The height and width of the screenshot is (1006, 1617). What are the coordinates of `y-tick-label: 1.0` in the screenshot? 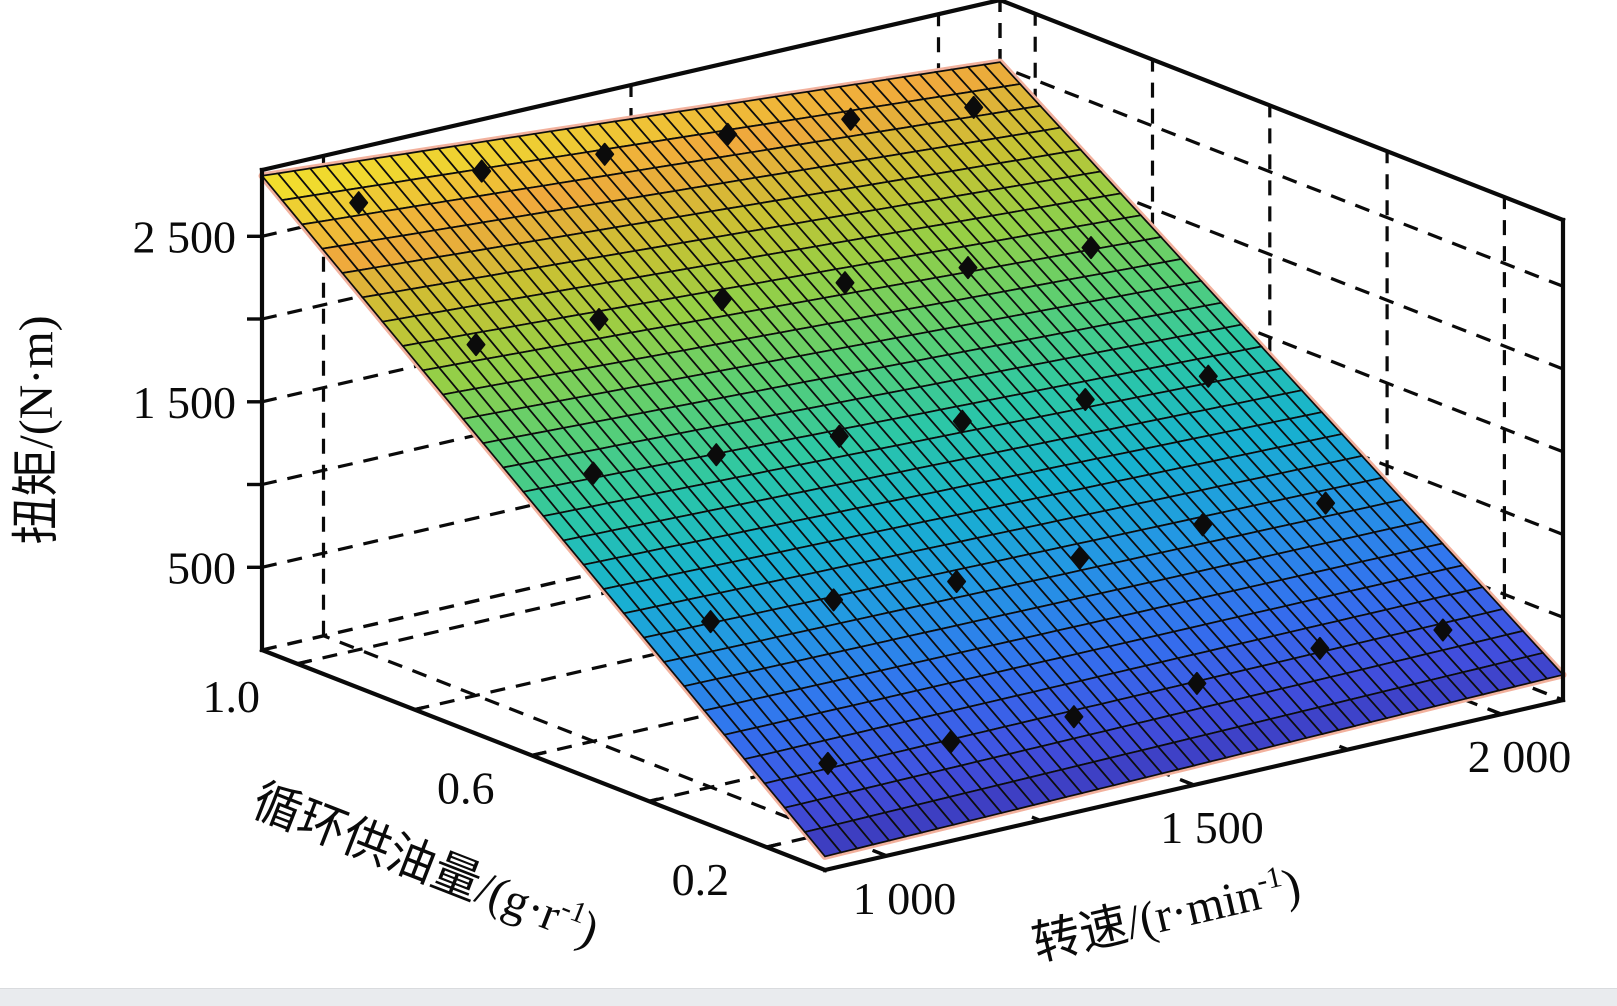 It's located at (231, 696).